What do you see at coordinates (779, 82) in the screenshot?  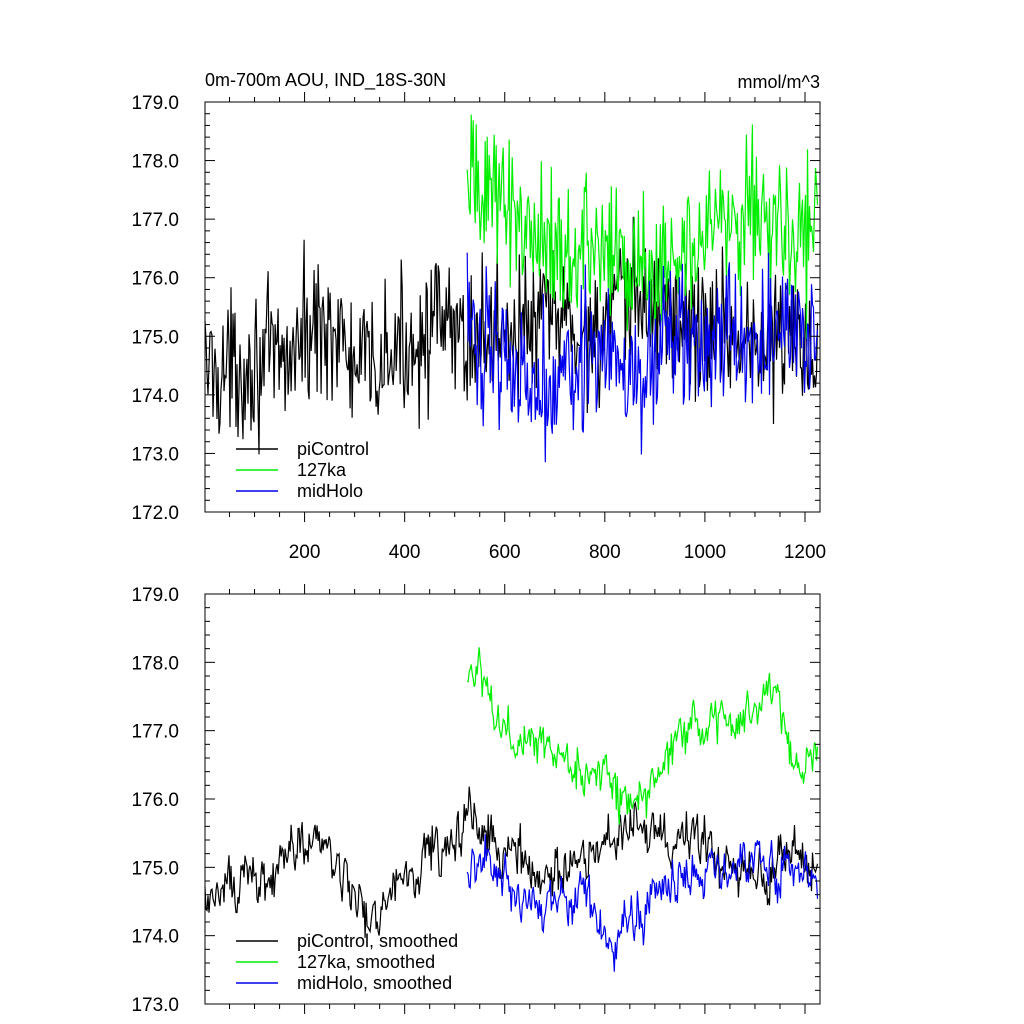 I see `panel-title-units: mmol/m^3` at bounding box center [779, 82].